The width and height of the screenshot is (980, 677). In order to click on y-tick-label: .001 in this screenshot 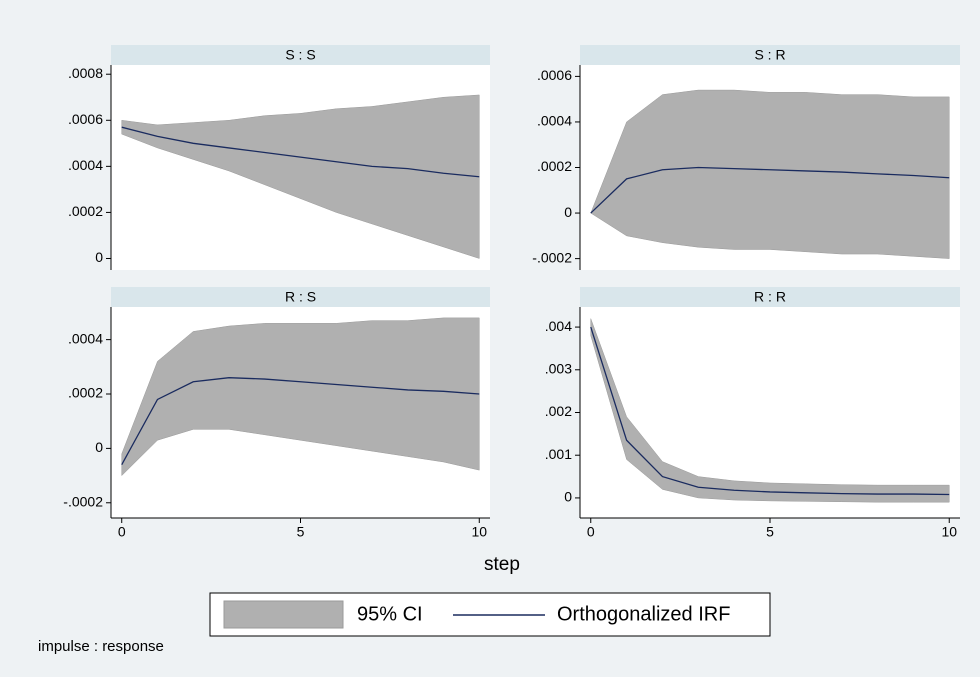, I will do `click(558, 454)`.